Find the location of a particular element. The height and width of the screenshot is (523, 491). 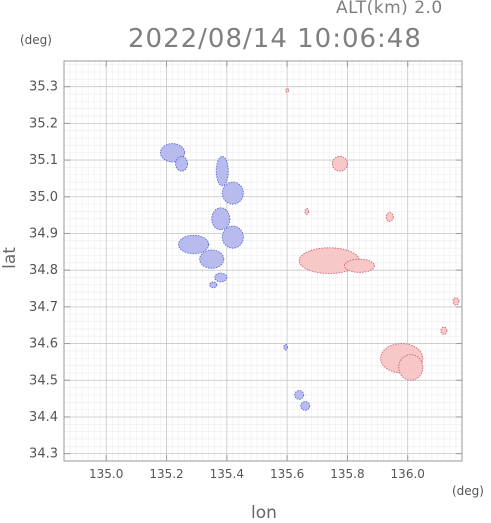

x-axis-unit: (deg) is located at coordinates (468, 491).